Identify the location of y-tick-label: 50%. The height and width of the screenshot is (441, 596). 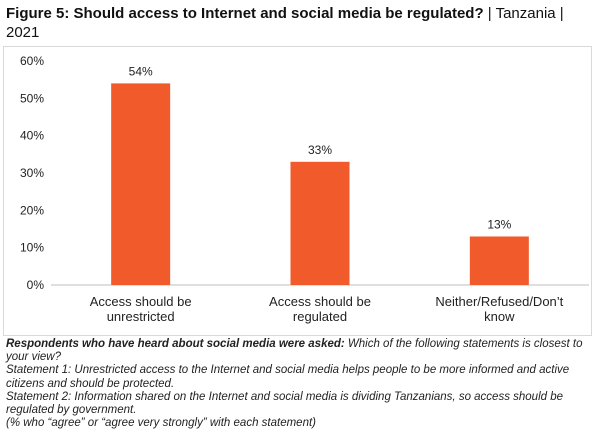
(32, 98).